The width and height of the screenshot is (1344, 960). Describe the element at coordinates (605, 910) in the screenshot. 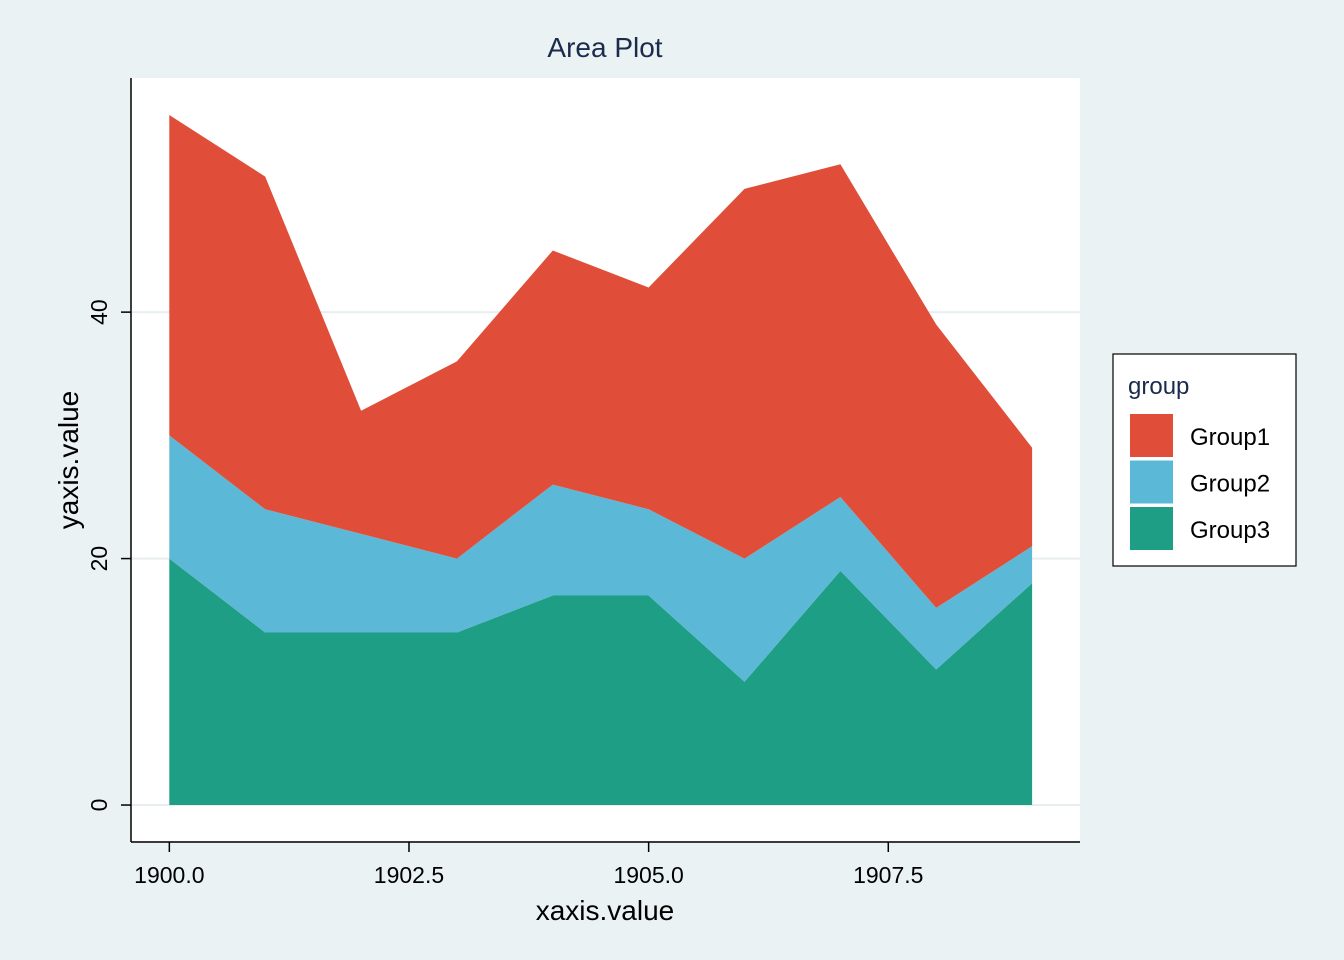

I see `x-axis-title: xaxis.value` at that location.